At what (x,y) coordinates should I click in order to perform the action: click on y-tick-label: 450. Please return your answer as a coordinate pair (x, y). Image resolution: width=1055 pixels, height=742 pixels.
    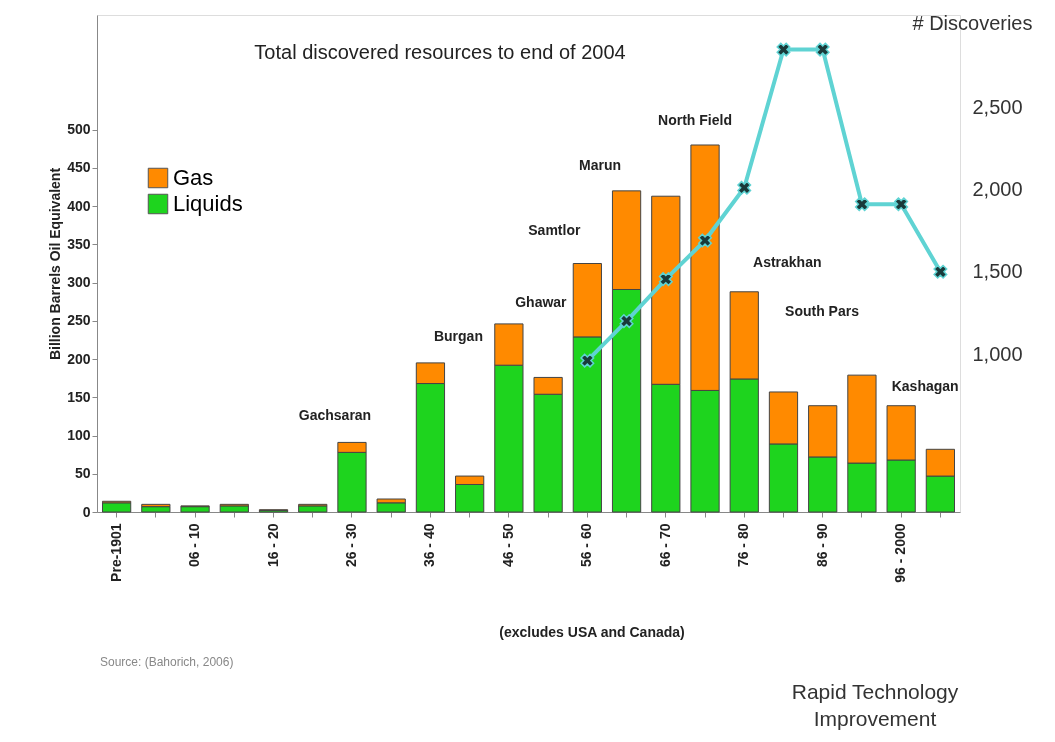
    Looking at the image, I should click on (79, 167).